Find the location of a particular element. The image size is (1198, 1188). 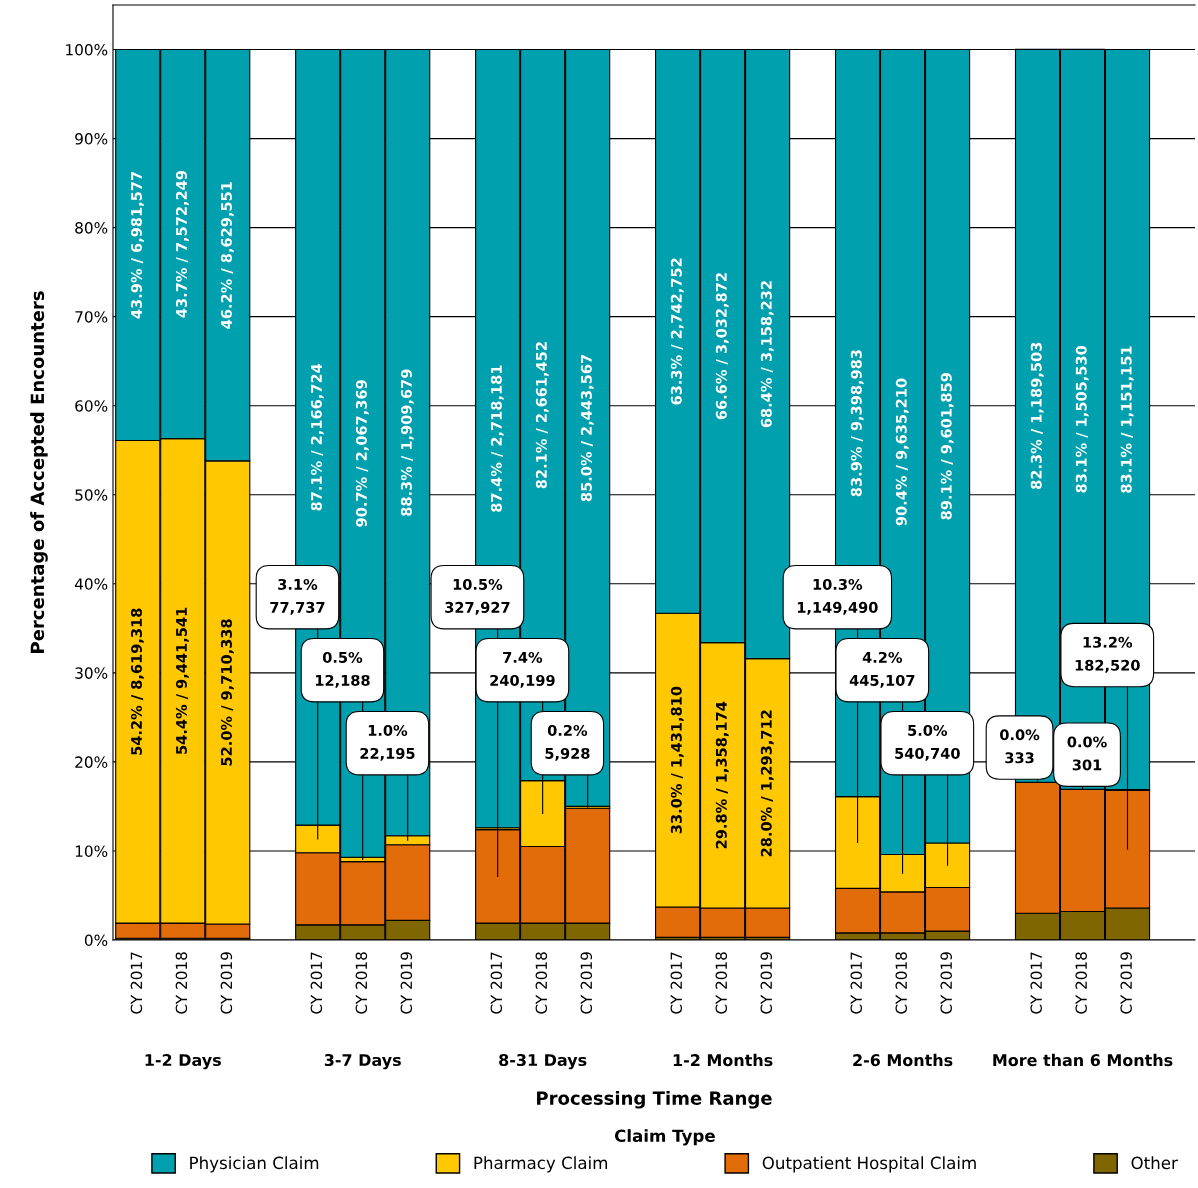

y-tick-label: 90% is located at coordinates (91, 139).